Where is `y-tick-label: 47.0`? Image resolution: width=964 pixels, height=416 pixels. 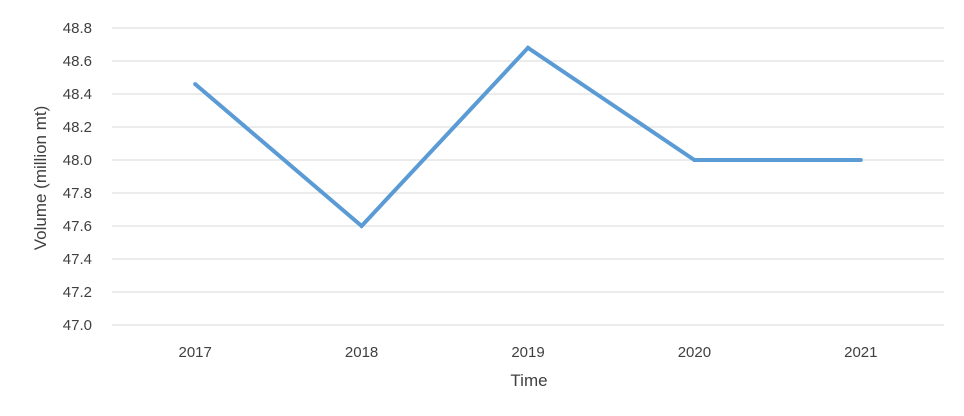
y-tick-label: 47.0 is located at coordinates (77, 325).